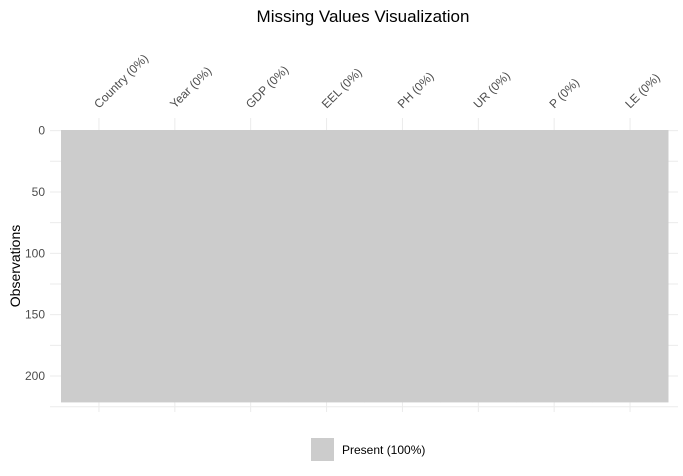  Describe the element at coordinates (39, 192) in the screenshot. I see `y-tick-label: 50` at that location.